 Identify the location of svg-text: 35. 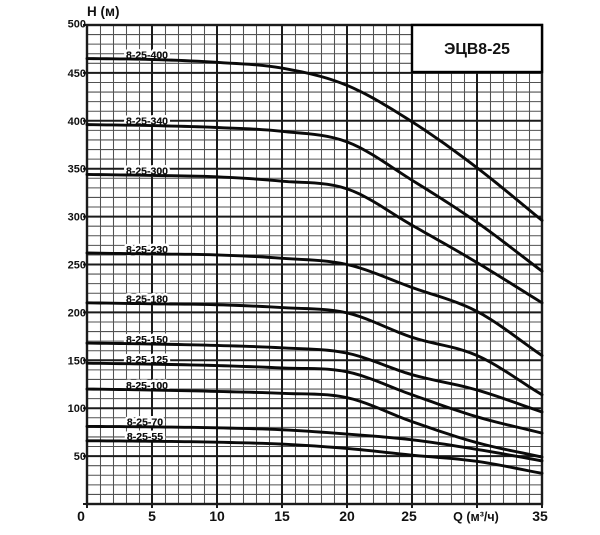
(540, 516).